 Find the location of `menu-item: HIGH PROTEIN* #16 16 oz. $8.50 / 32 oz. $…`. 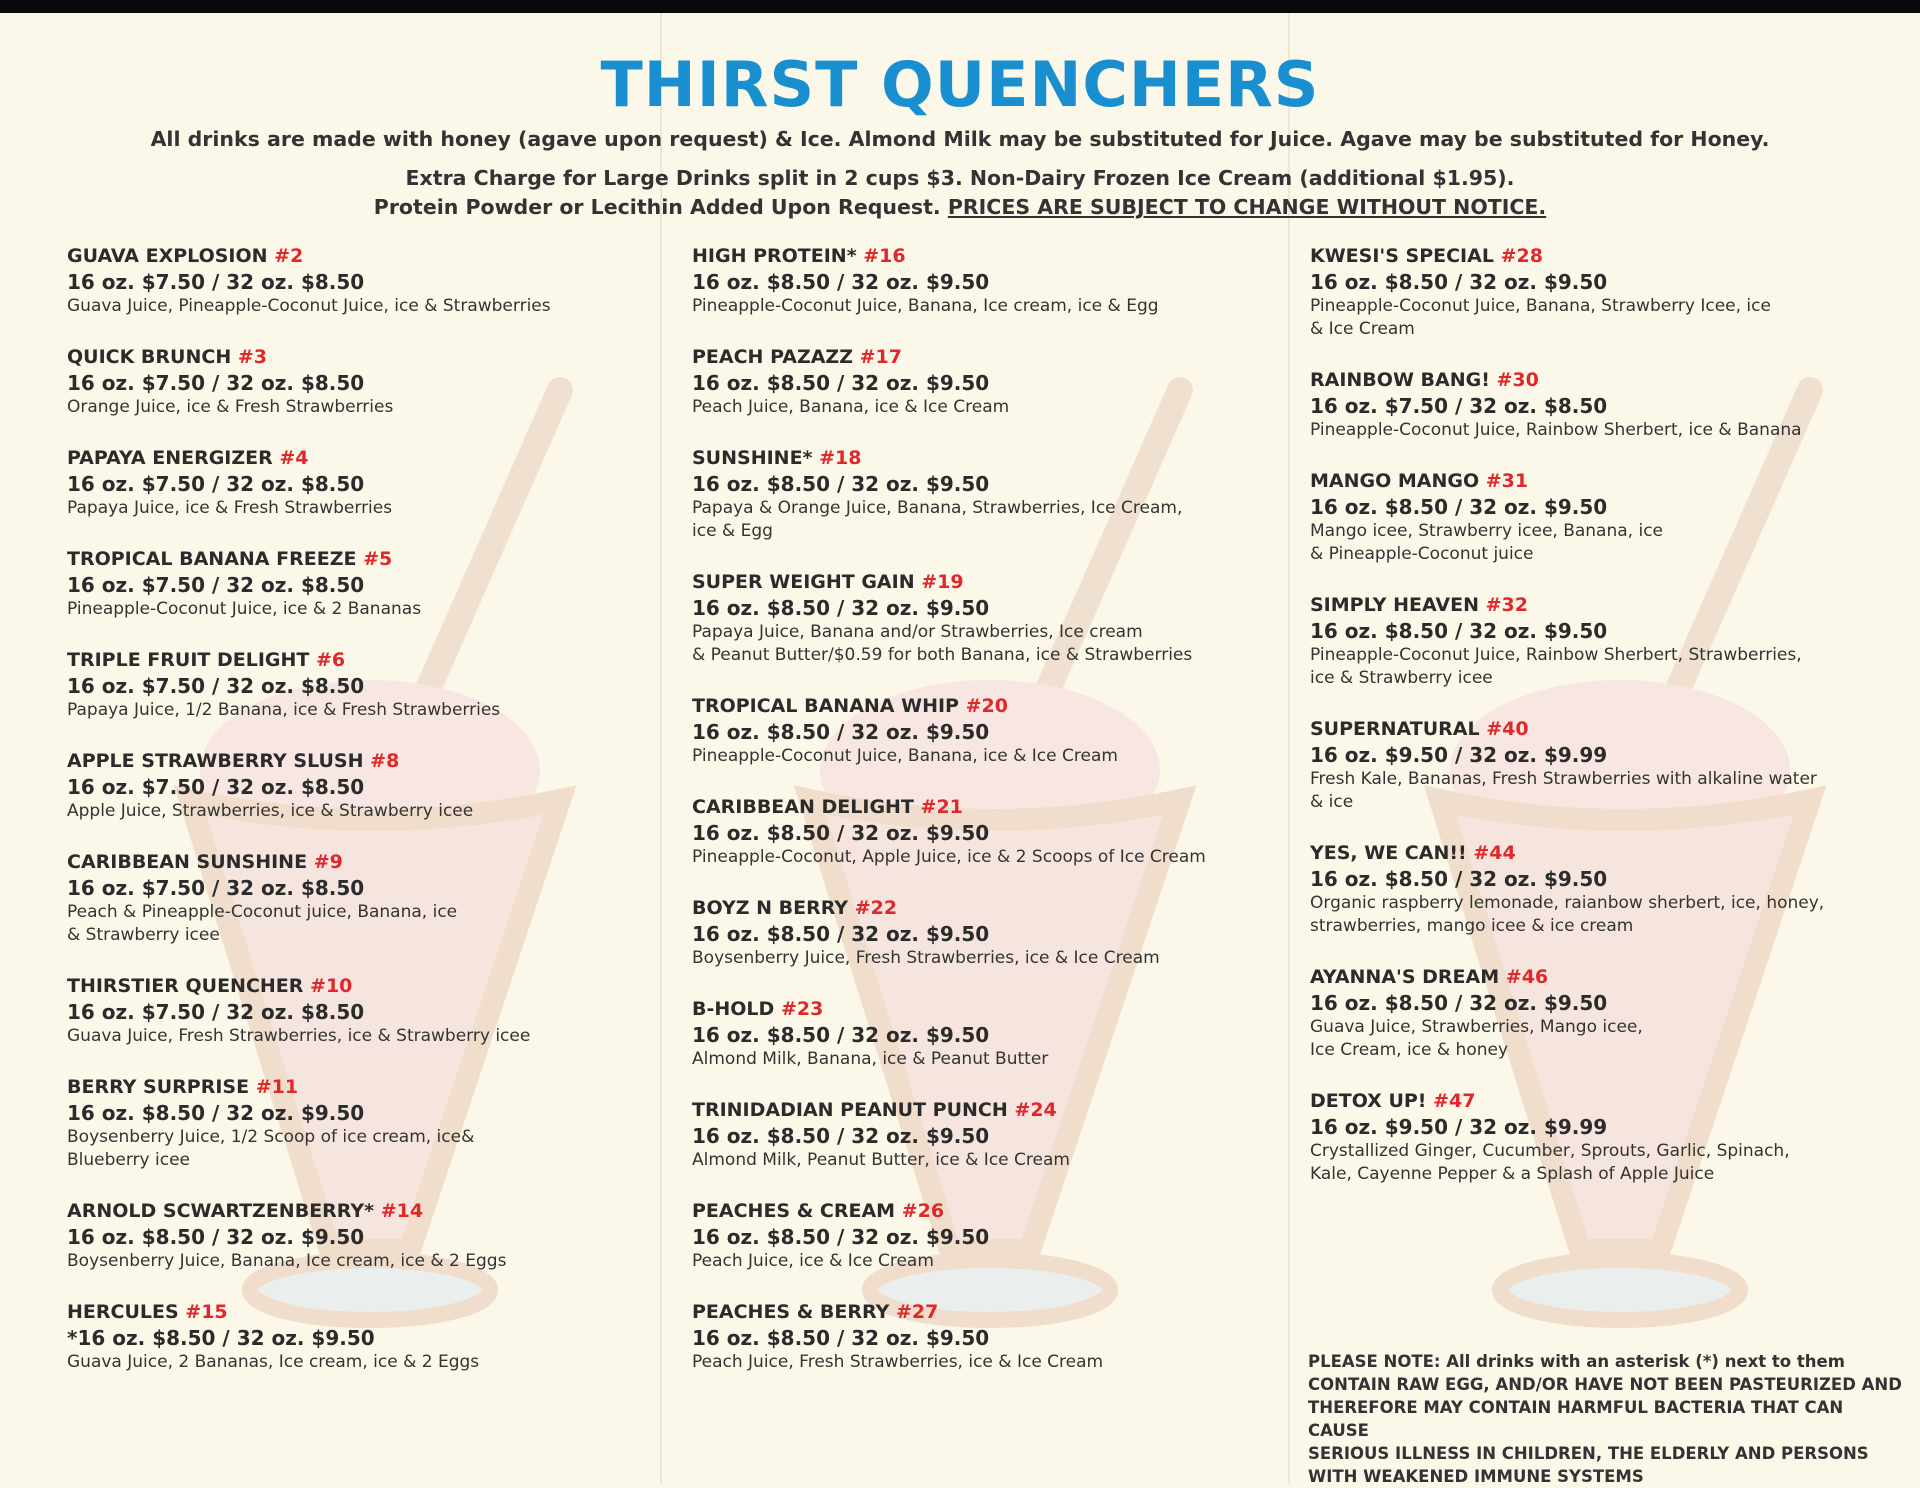

menu-item: HIGH PROTEIN* #16 16 oz. $8.50 / 32 oz. $… is located at coordinates (972, 281).